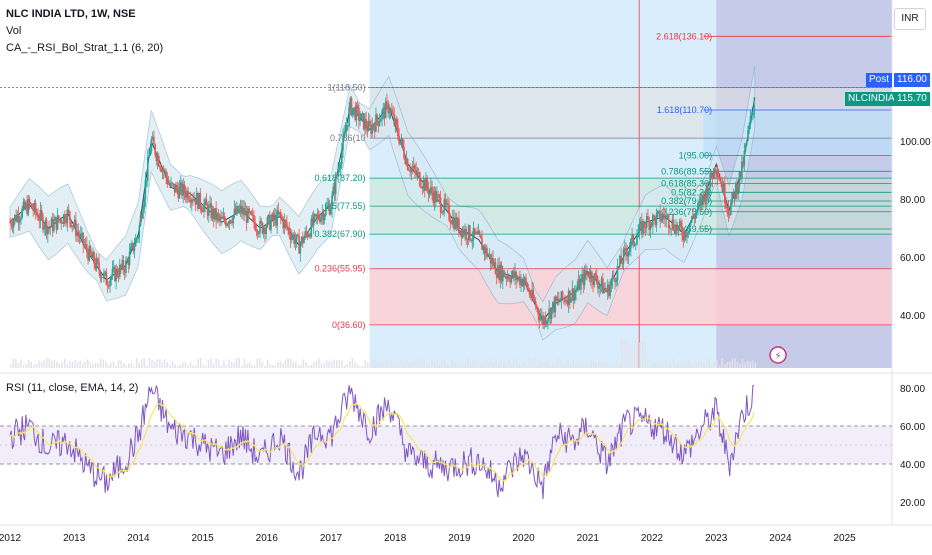  I want to click on x-tick-11: 2023, so click(716, 538).